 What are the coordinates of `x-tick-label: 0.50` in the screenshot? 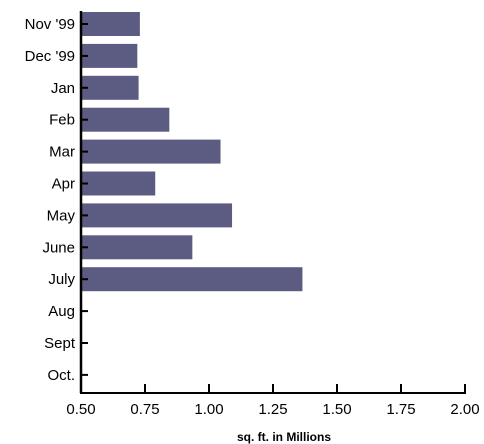 It's located at (80, 409).